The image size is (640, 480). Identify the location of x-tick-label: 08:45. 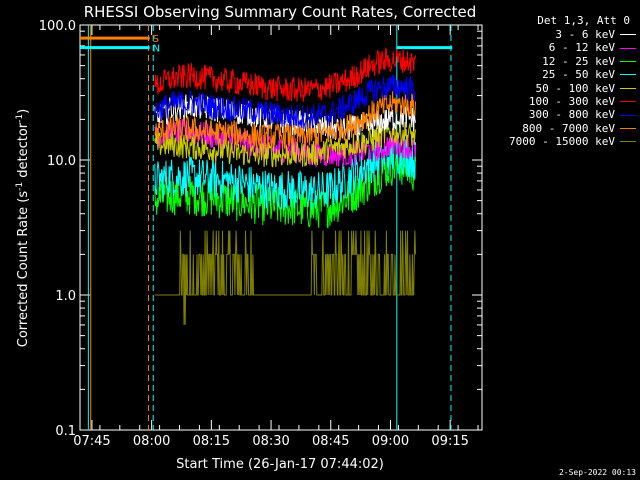
(330, 441).